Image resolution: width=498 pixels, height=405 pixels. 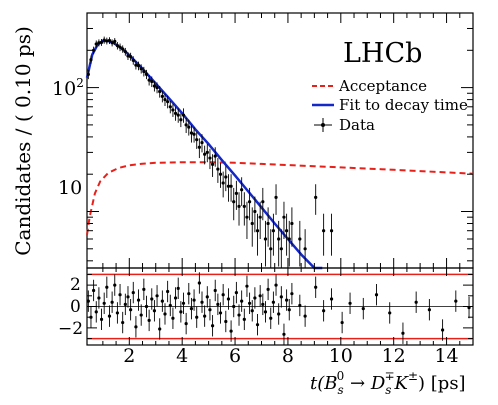 What do you see at coordinates (390, 105) in the screenshot?
I see `legend: Acceptance Fit to decay time Data` at bounding box center [390, 105].